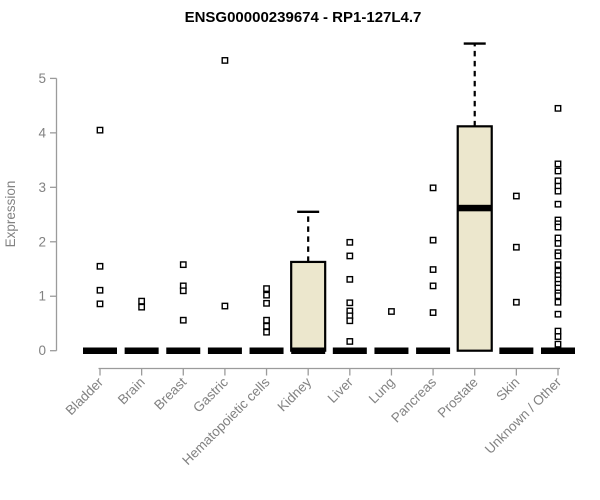 The width and height of the screenshot is (600, 500). What do you see at coordinates (382, 391) in the screenshot?
I see `x-category-label-lung: Lung` at bounding box center [382, 391].